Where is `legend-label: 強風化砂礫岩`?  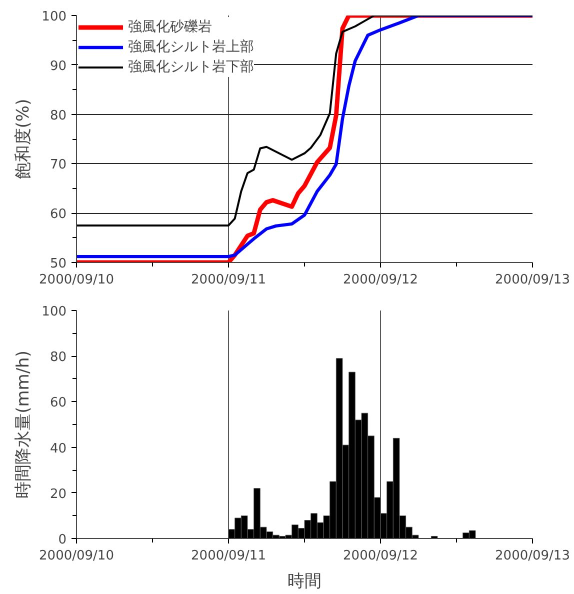 legend-label: 強風化砂礫岩 is located at coordinates (170, 27).